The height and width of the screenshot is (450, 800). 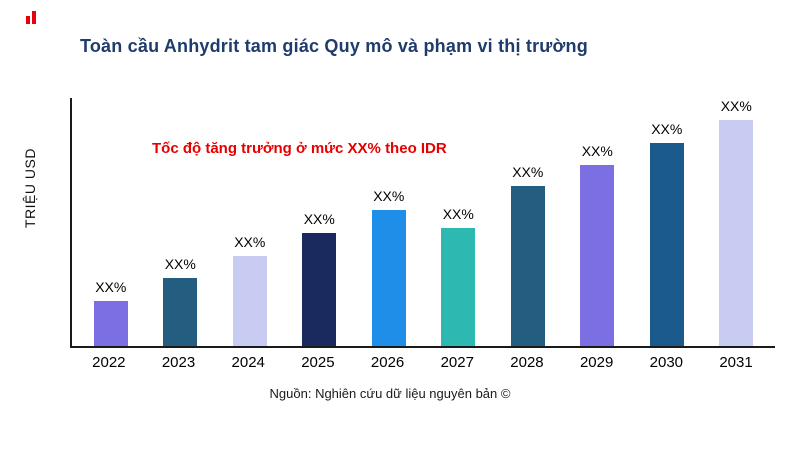 I want to click on x-tick-2023: 2023, so click(x=178, y=362).